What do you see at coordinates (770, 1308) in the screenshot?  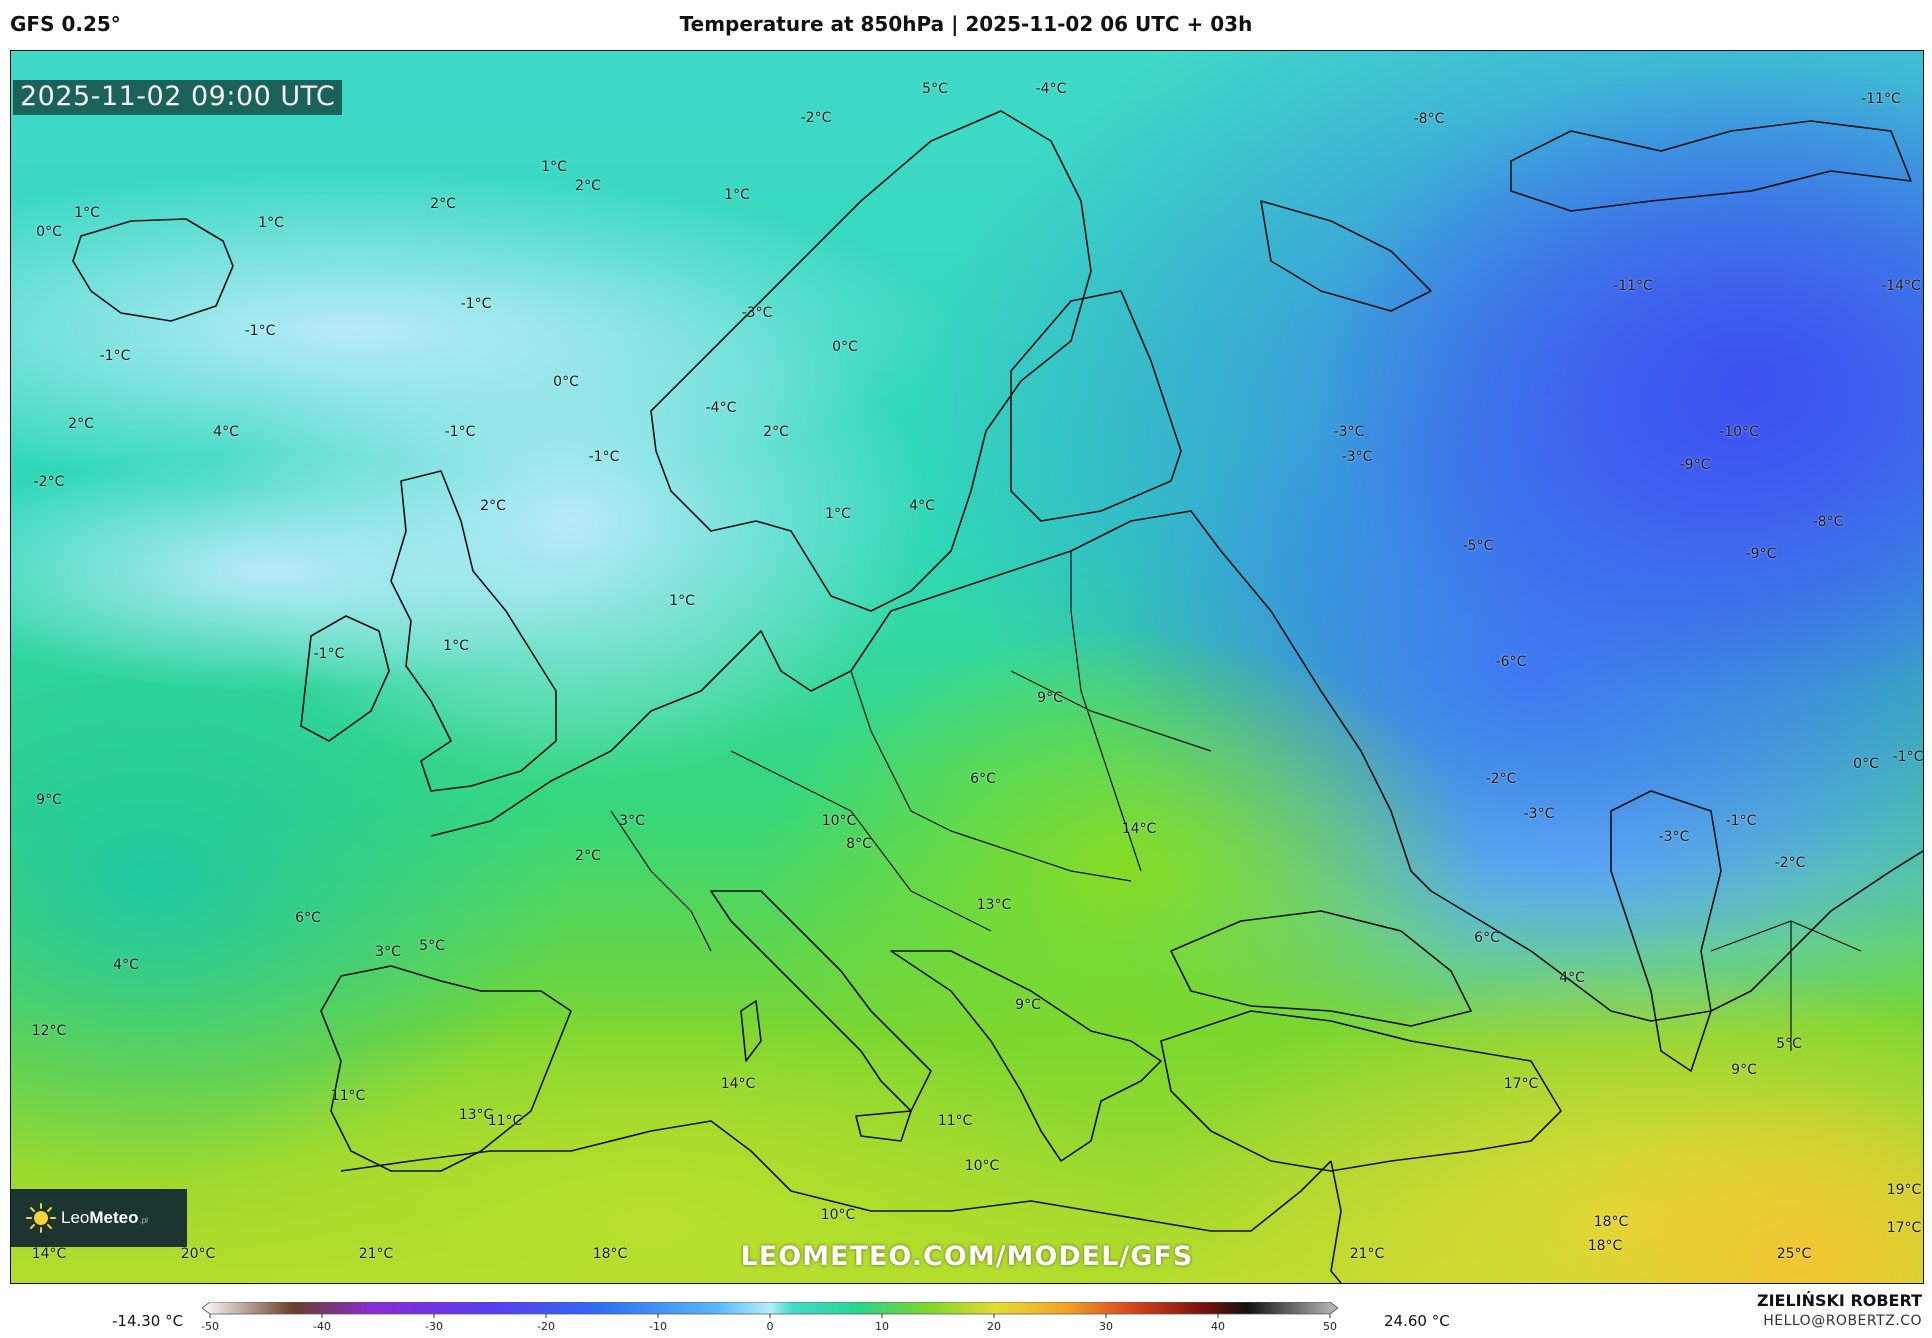 I see `colorbar-gradient` at bounding box center [770, 1308].